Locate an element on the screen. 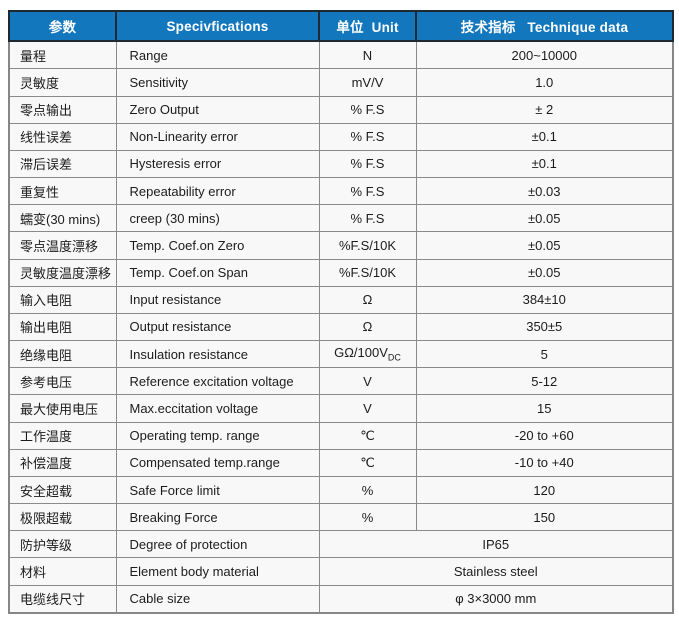 The image size is (679, 619). header-parameter: 参数 is located at coordinates (62, 26).